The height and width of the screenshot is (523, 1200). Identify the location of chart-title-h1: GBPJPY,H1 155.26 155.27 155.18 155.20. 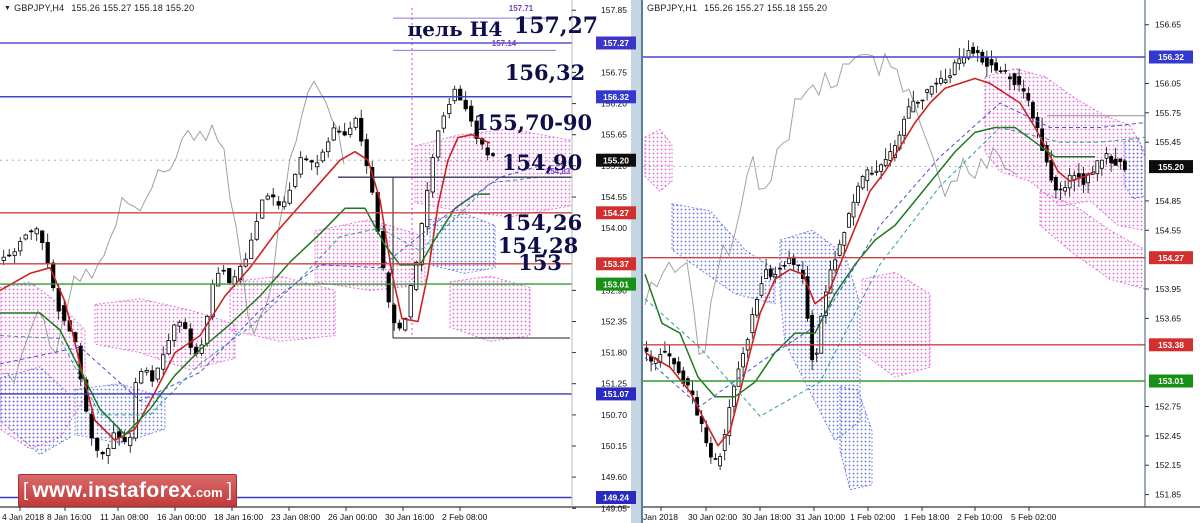
(737, 8).